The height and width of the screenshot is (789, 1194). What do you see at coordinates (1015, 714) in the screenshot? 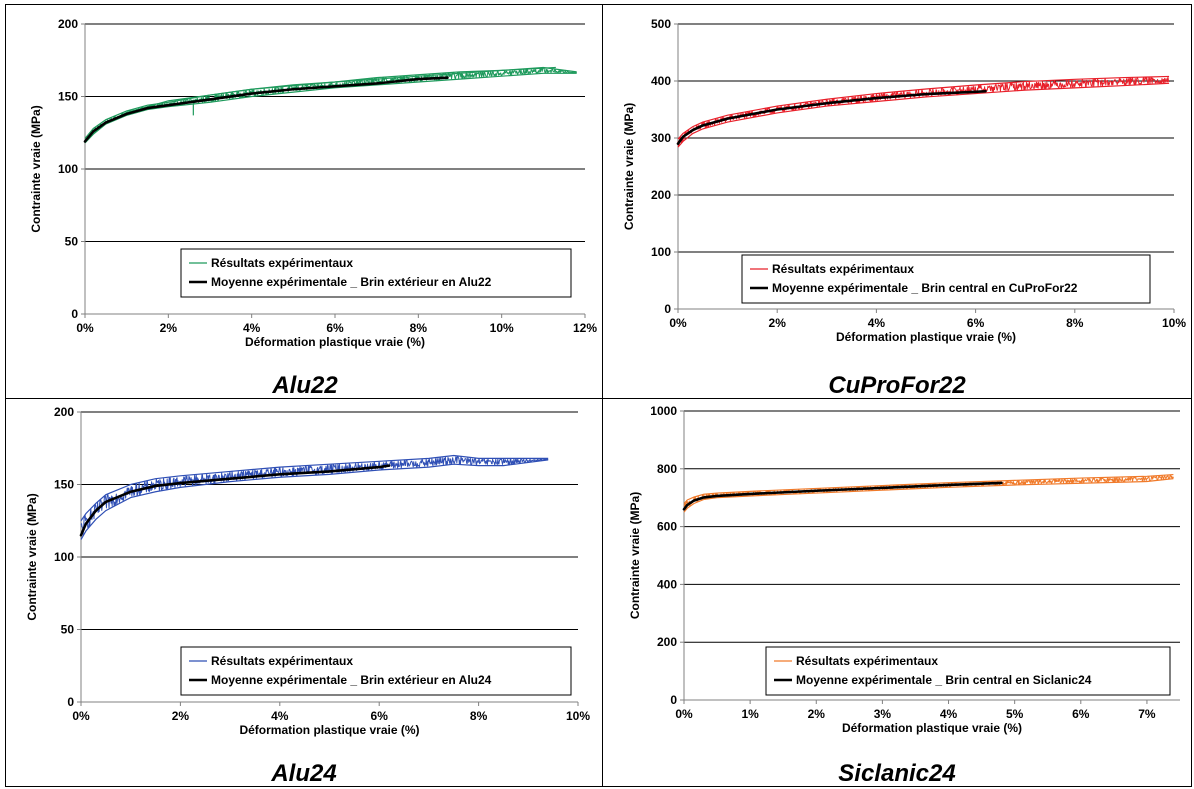
I see `x-tick-label: 5%` at bounding box center [1015, 714].